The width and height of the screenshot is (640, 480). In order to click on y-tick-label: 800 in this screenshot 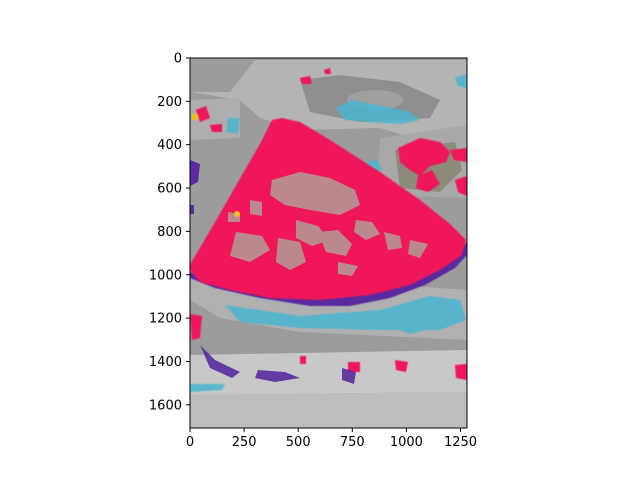, I will do `click(169, 232)`.